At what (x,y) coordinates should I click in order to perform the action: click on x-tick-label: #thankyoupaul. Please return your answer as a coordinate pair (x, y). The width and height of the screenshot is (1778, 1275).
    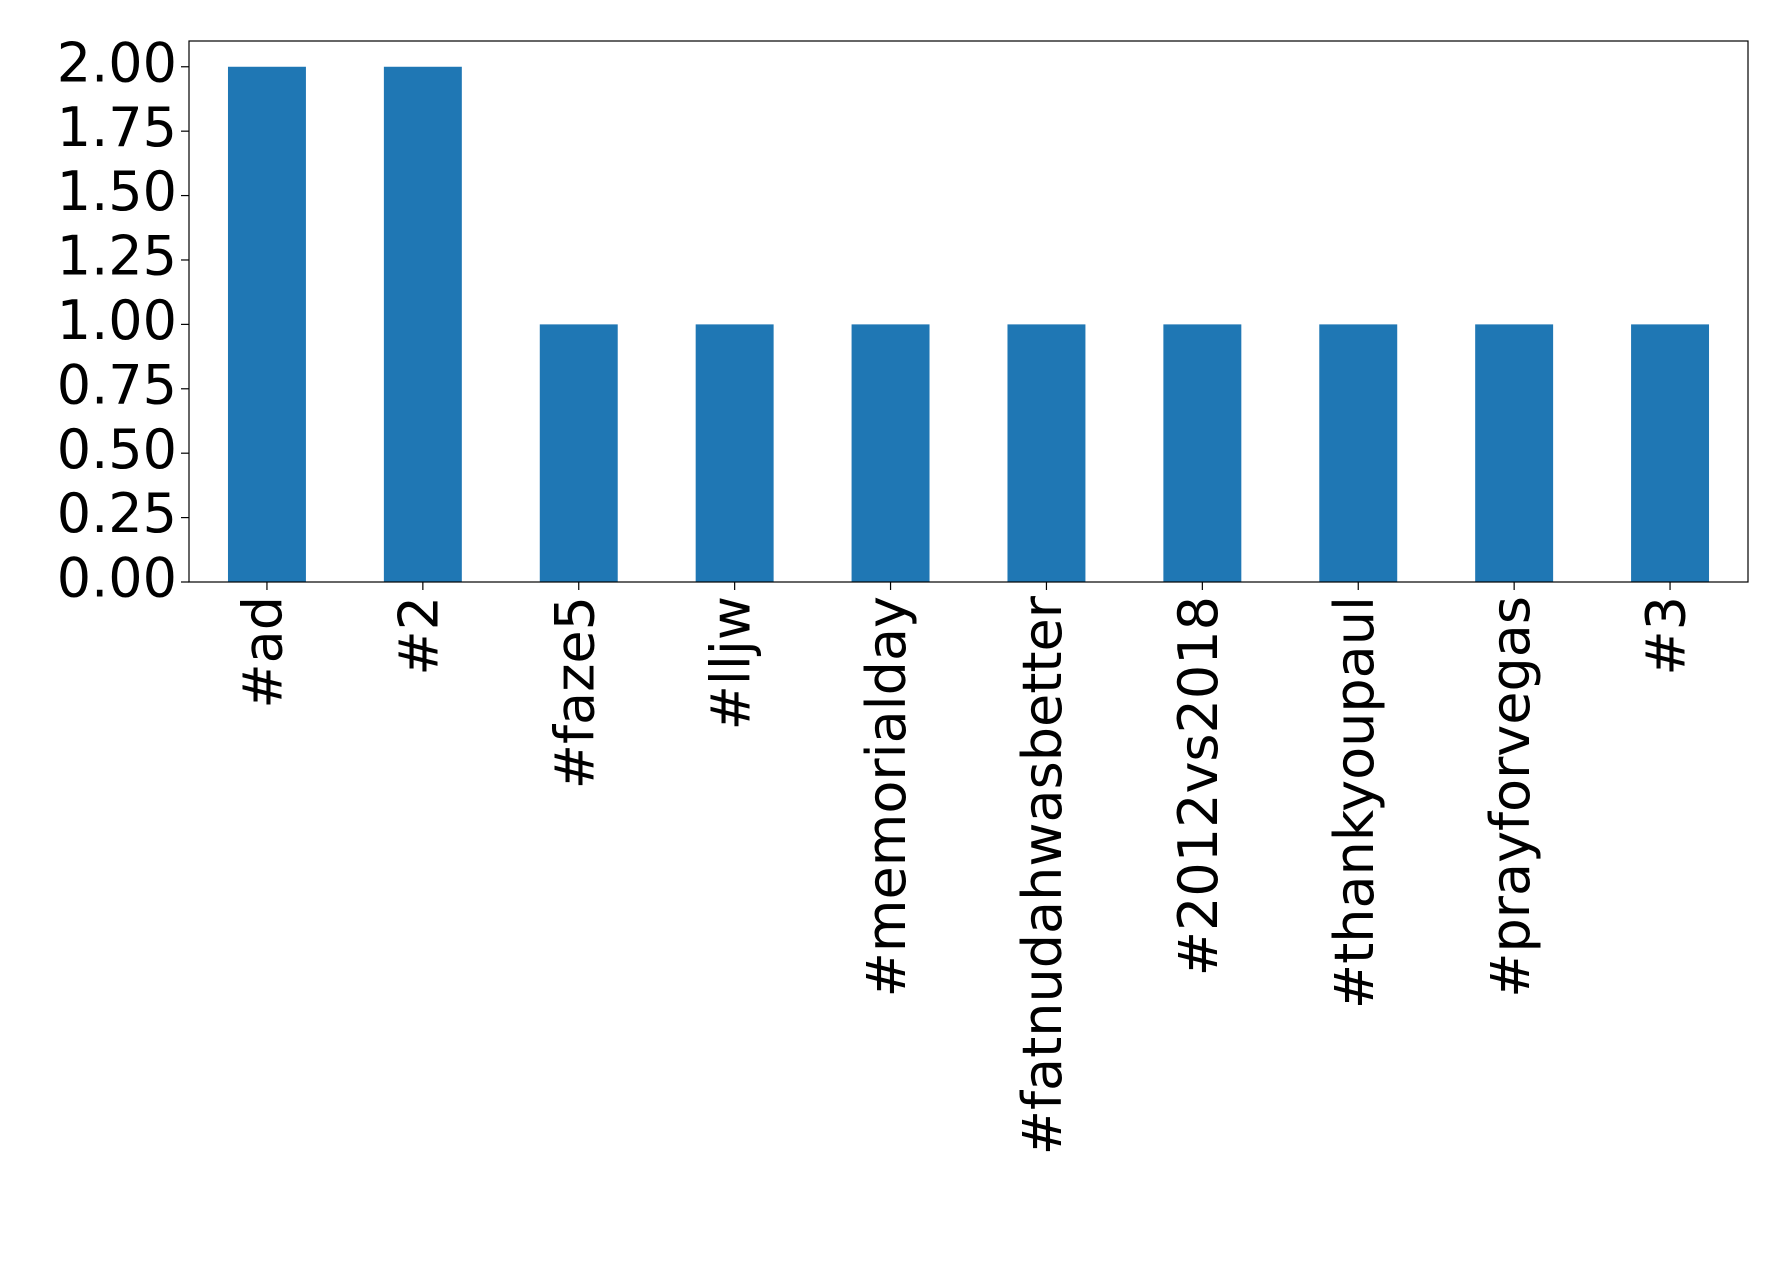
    Looking at the image, I should click on (1354, 802).